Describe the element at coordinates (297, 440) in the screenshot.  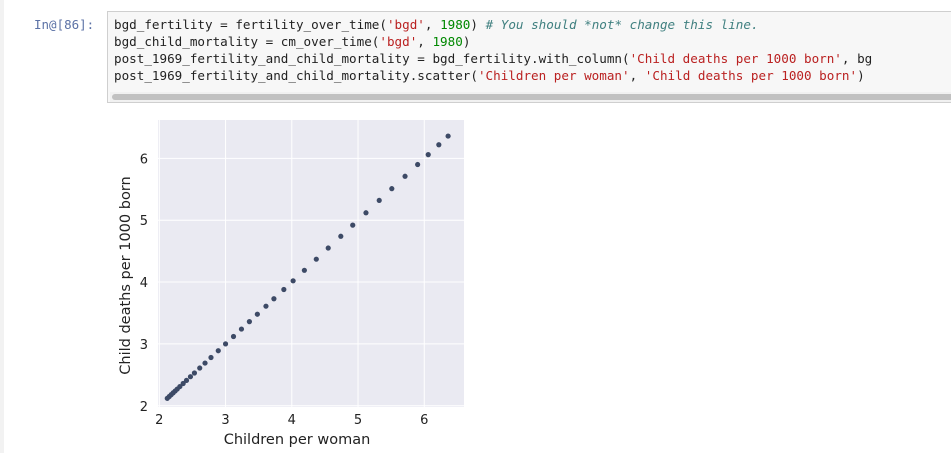
I see `x-axis-label: Children per woman` at that location.